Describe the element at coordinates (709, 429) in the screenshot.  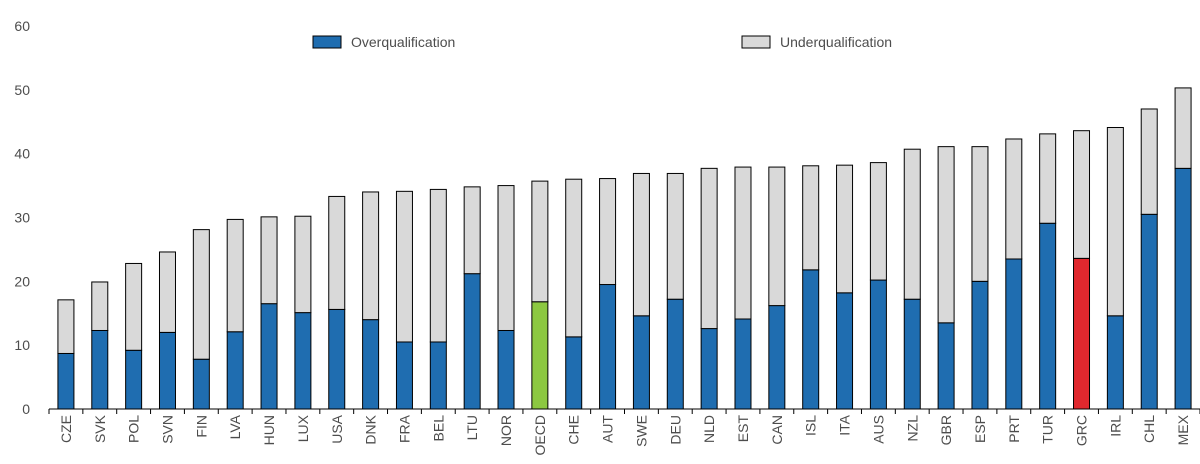
I see `x-tick-label: NLD` at that location.